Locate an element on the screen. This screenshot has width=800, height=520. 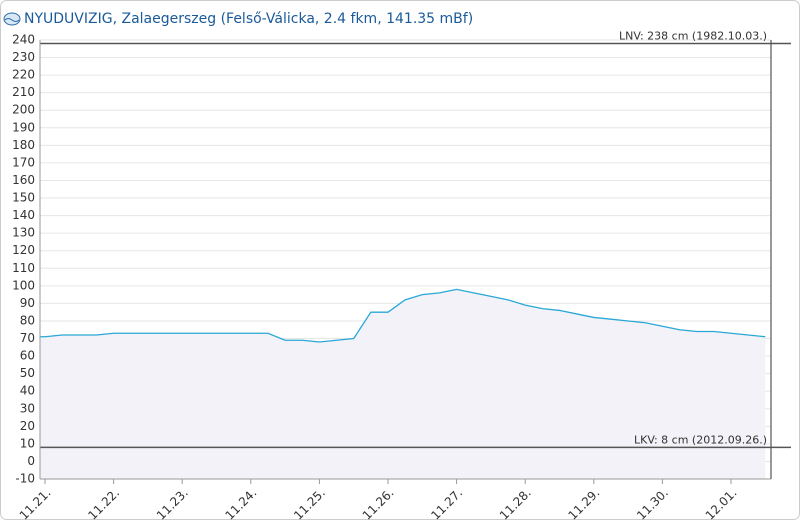
y-tick-label: 10 is located at coordinates (27, 443).